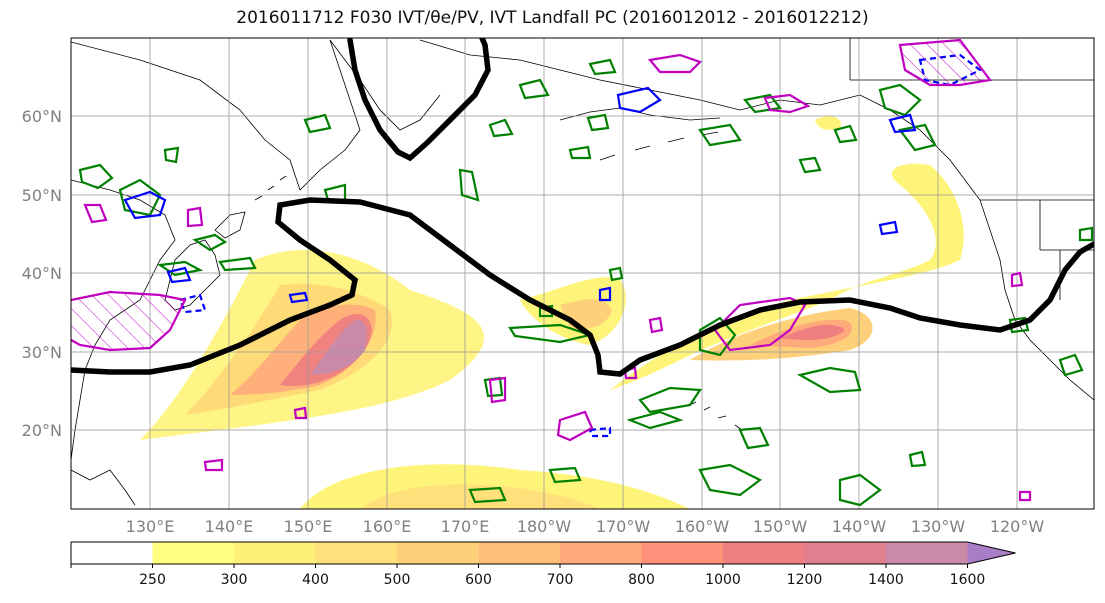  I want to click on colorbar: 250 300 400 500 600 700 800 1000 1200 1400 1600, so click(543, 564).